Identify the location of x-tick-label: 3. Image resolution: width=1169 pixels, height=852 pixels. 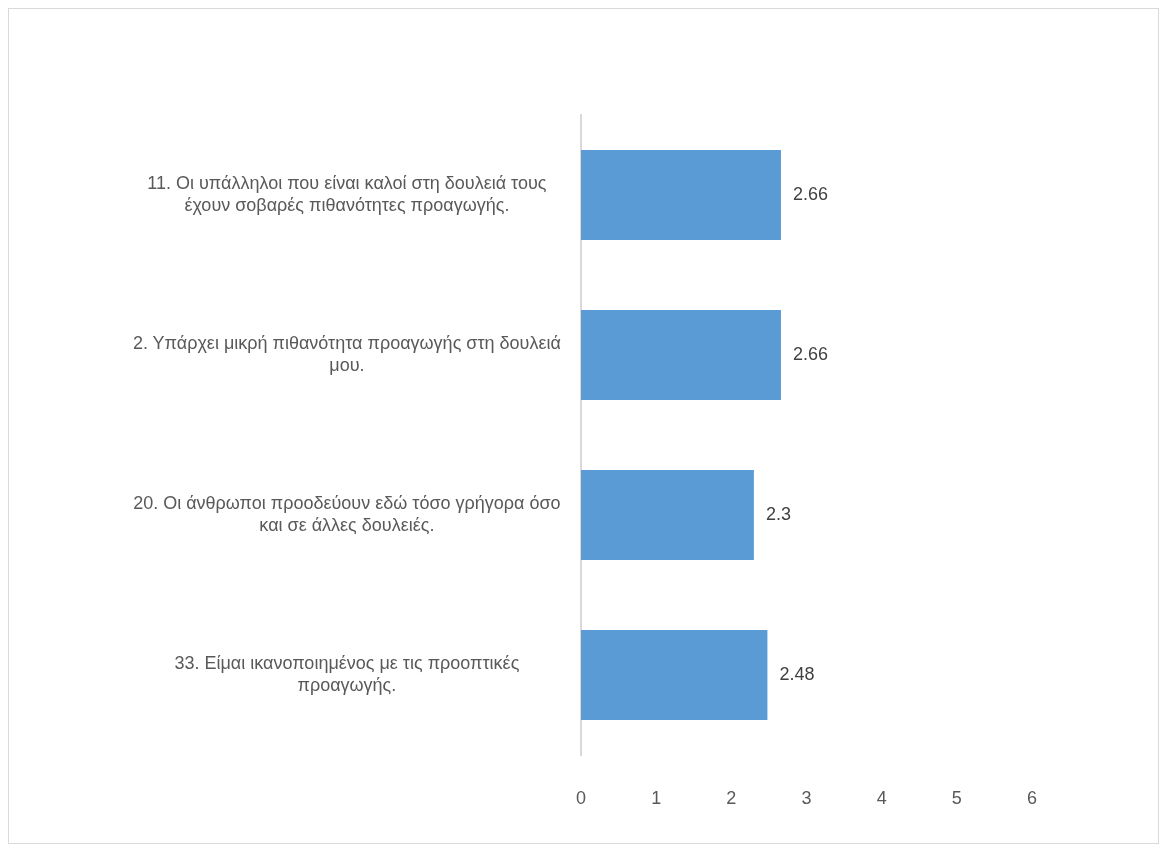
(806, 797).